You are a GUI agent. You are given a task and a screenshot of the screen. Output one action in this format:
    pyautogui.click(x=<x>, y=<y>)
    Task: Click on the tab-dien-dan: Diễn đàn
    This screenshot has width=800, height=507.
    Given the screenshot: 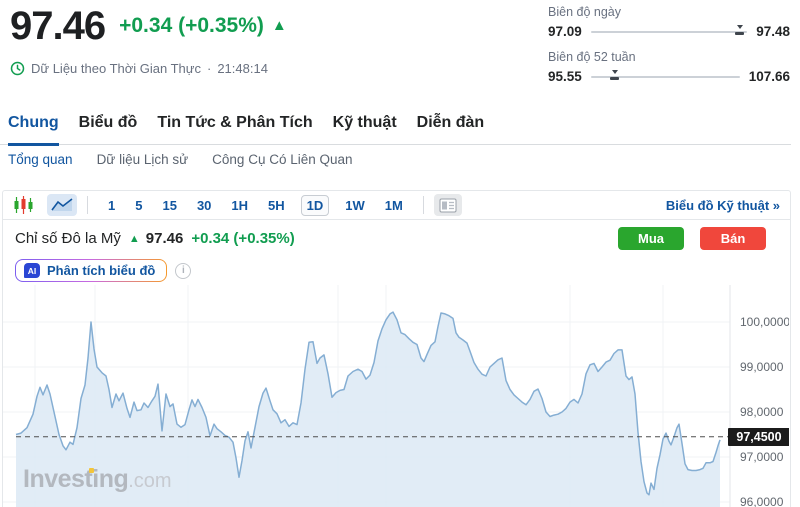 What is the action you would take?
    pyautogui.click(x=450, y=122)
    